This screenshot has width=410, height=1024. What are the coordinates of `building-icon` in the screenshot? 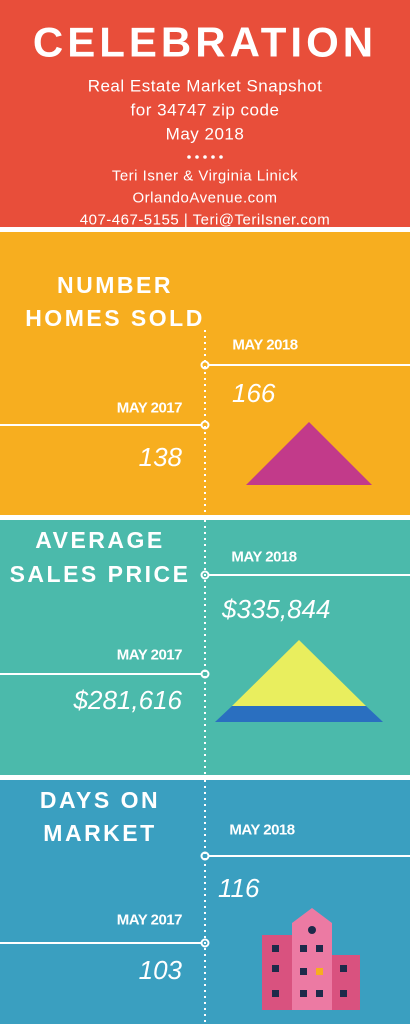 It's located at (311, 959).